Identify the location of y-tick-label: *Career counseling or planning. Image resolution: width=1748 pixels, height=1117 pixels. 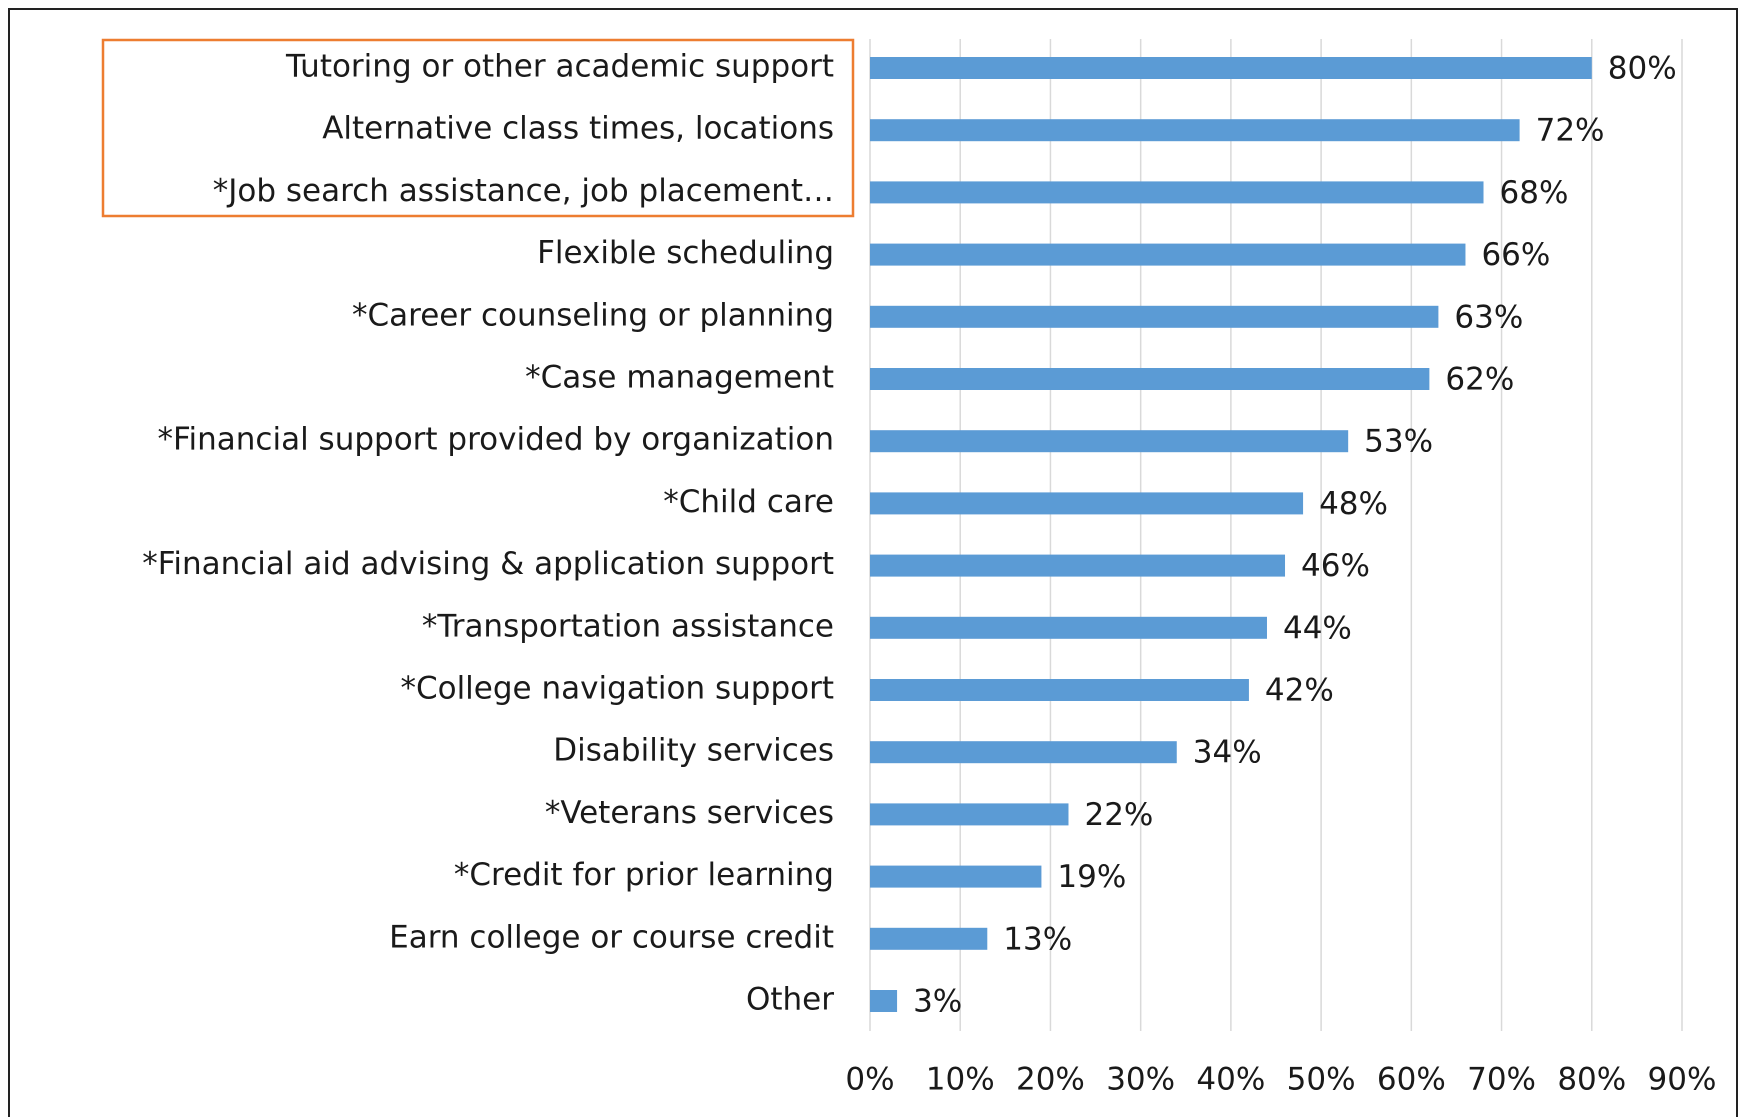
(593, 315).